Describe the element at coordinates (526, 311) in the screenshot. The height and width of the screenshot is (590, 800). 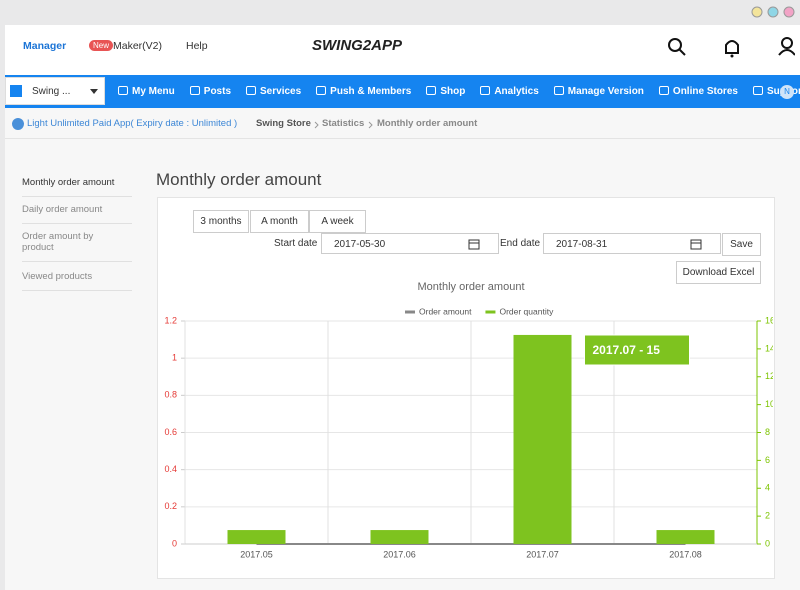
I see `legend-label: Order quantity` at that location.